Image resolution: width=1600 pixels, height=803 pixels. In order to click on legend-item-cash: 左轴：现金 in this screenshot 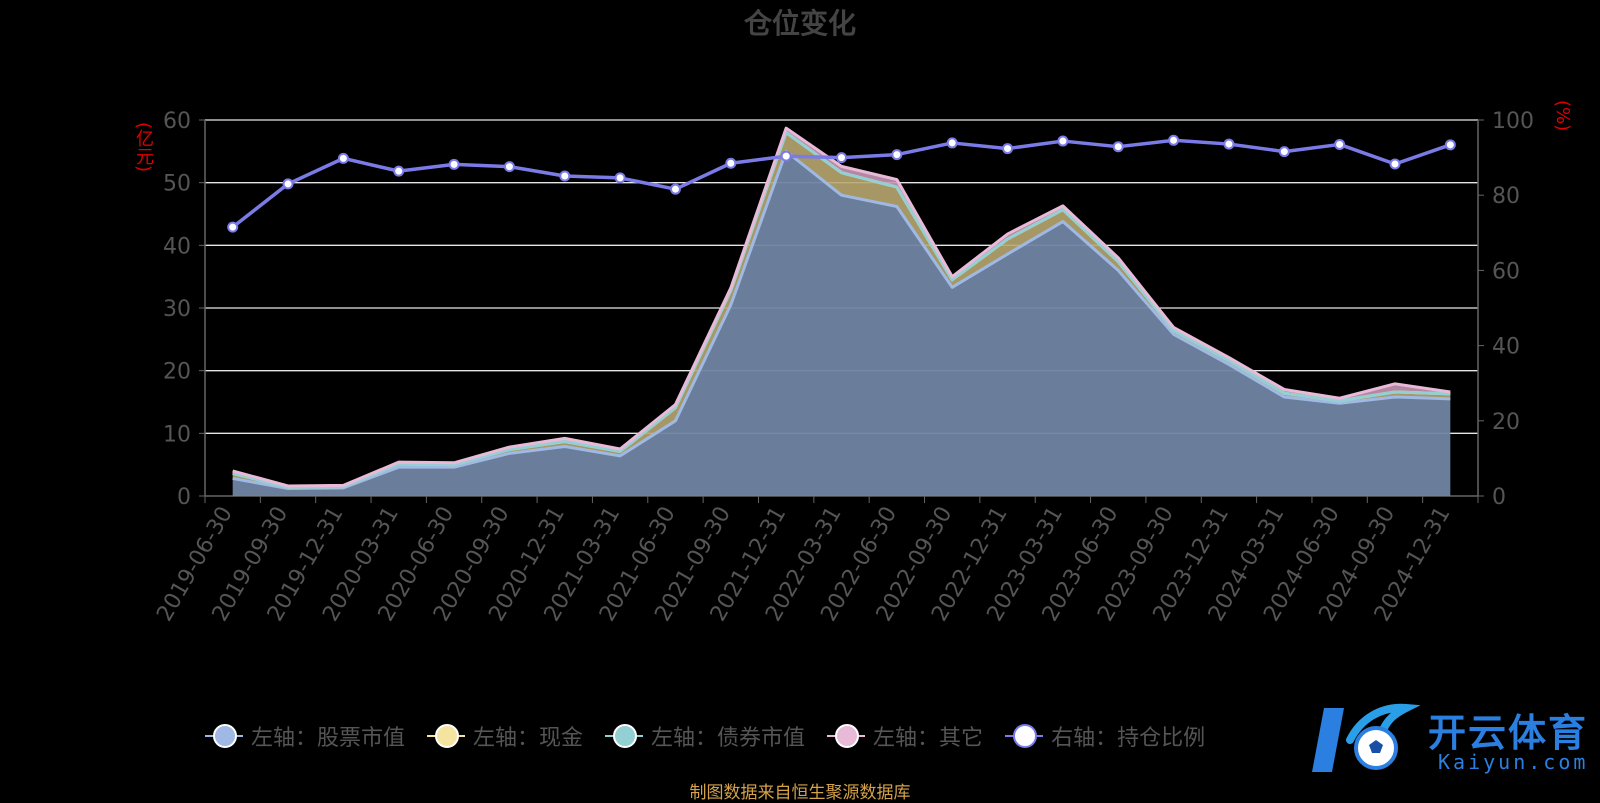, I will do `click(505, 736)`.